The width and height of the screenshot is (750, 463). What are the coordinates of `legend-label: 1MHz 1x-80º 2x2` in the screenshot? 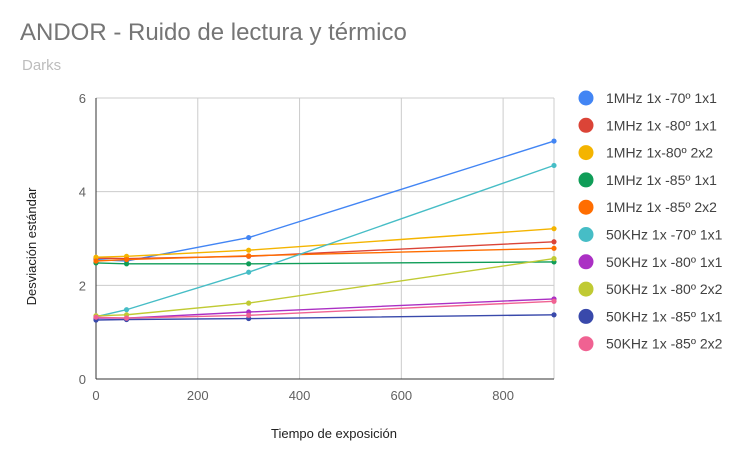 It's located at (659, 153).